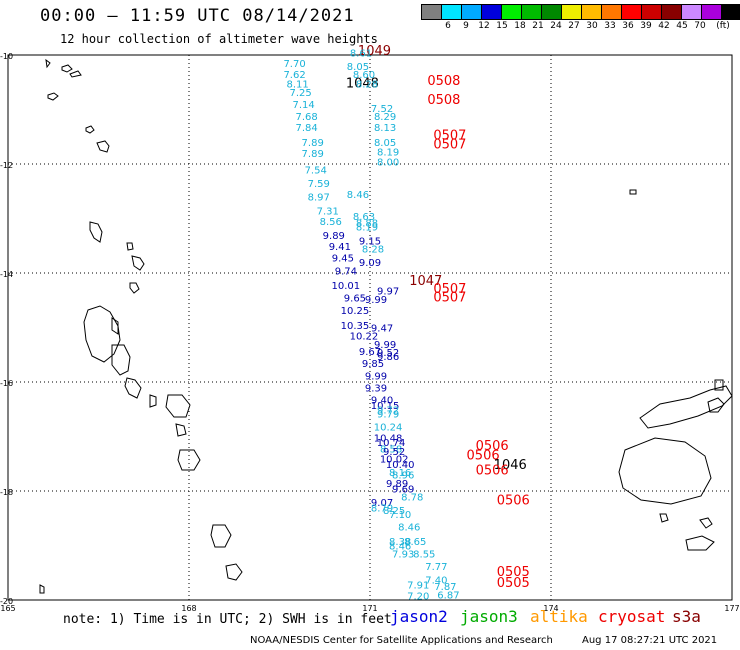  I want to click on island-tanna, so click(221, 536).